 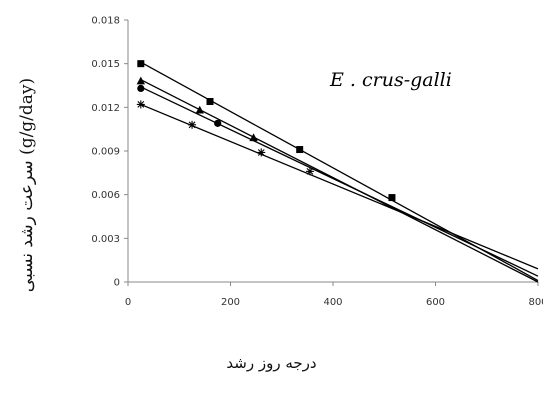 I want to click on y-tick-label: 0.012, so click(x=105, y=108).